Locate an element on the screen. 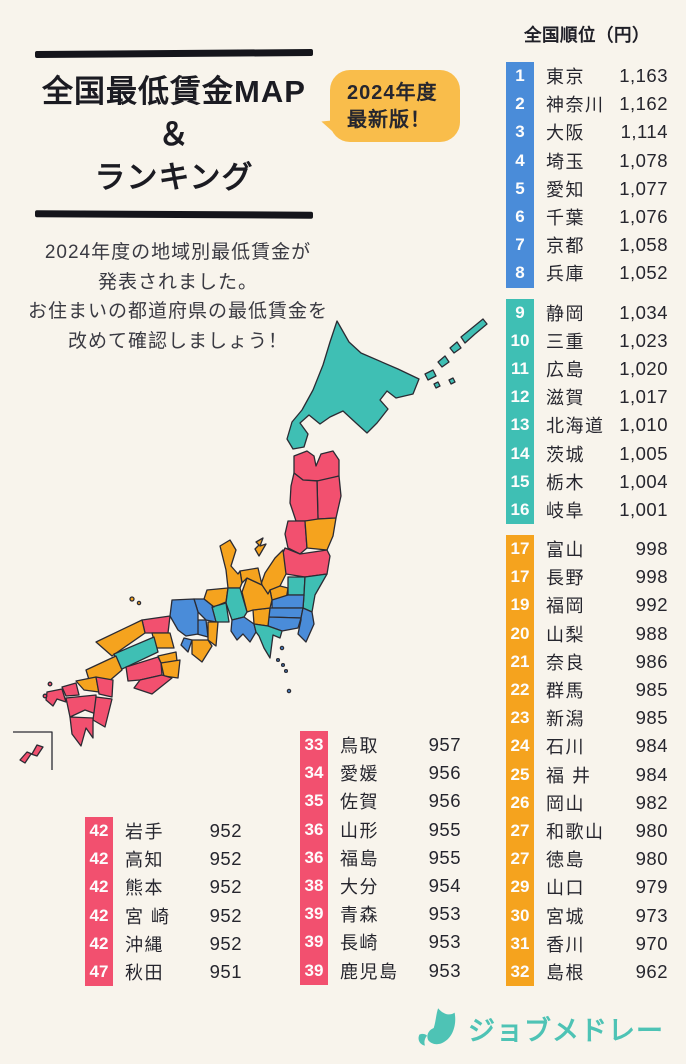 The height and width of the screenshot is (1064, 686). pref-tochigi is located at coordinates (296, 586).